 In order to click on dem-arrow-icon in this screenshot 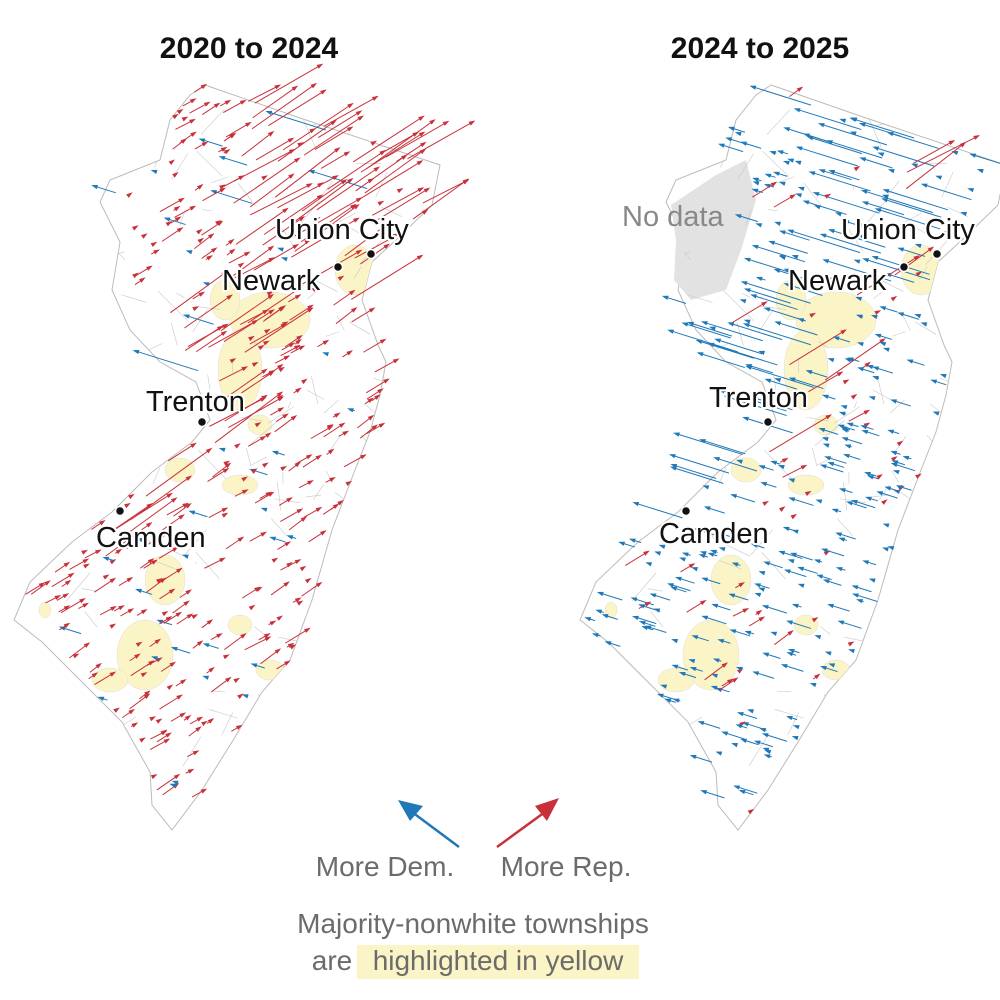, I will do `click(429, 824)`.